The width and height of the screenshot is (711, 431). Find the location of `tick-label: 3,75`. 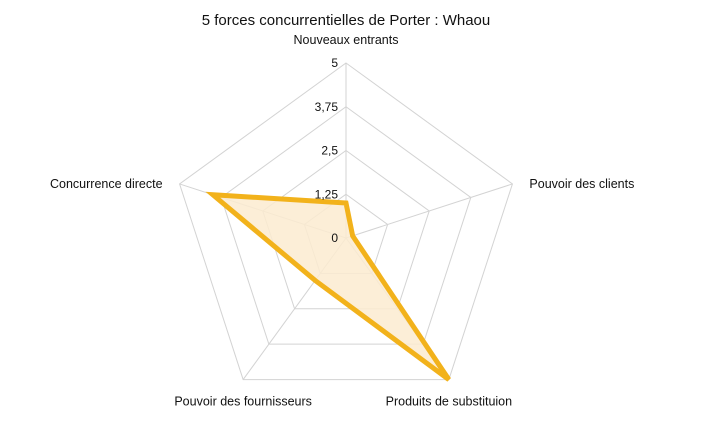

tick-label: 3,75 is located at coordinates (327, 107).